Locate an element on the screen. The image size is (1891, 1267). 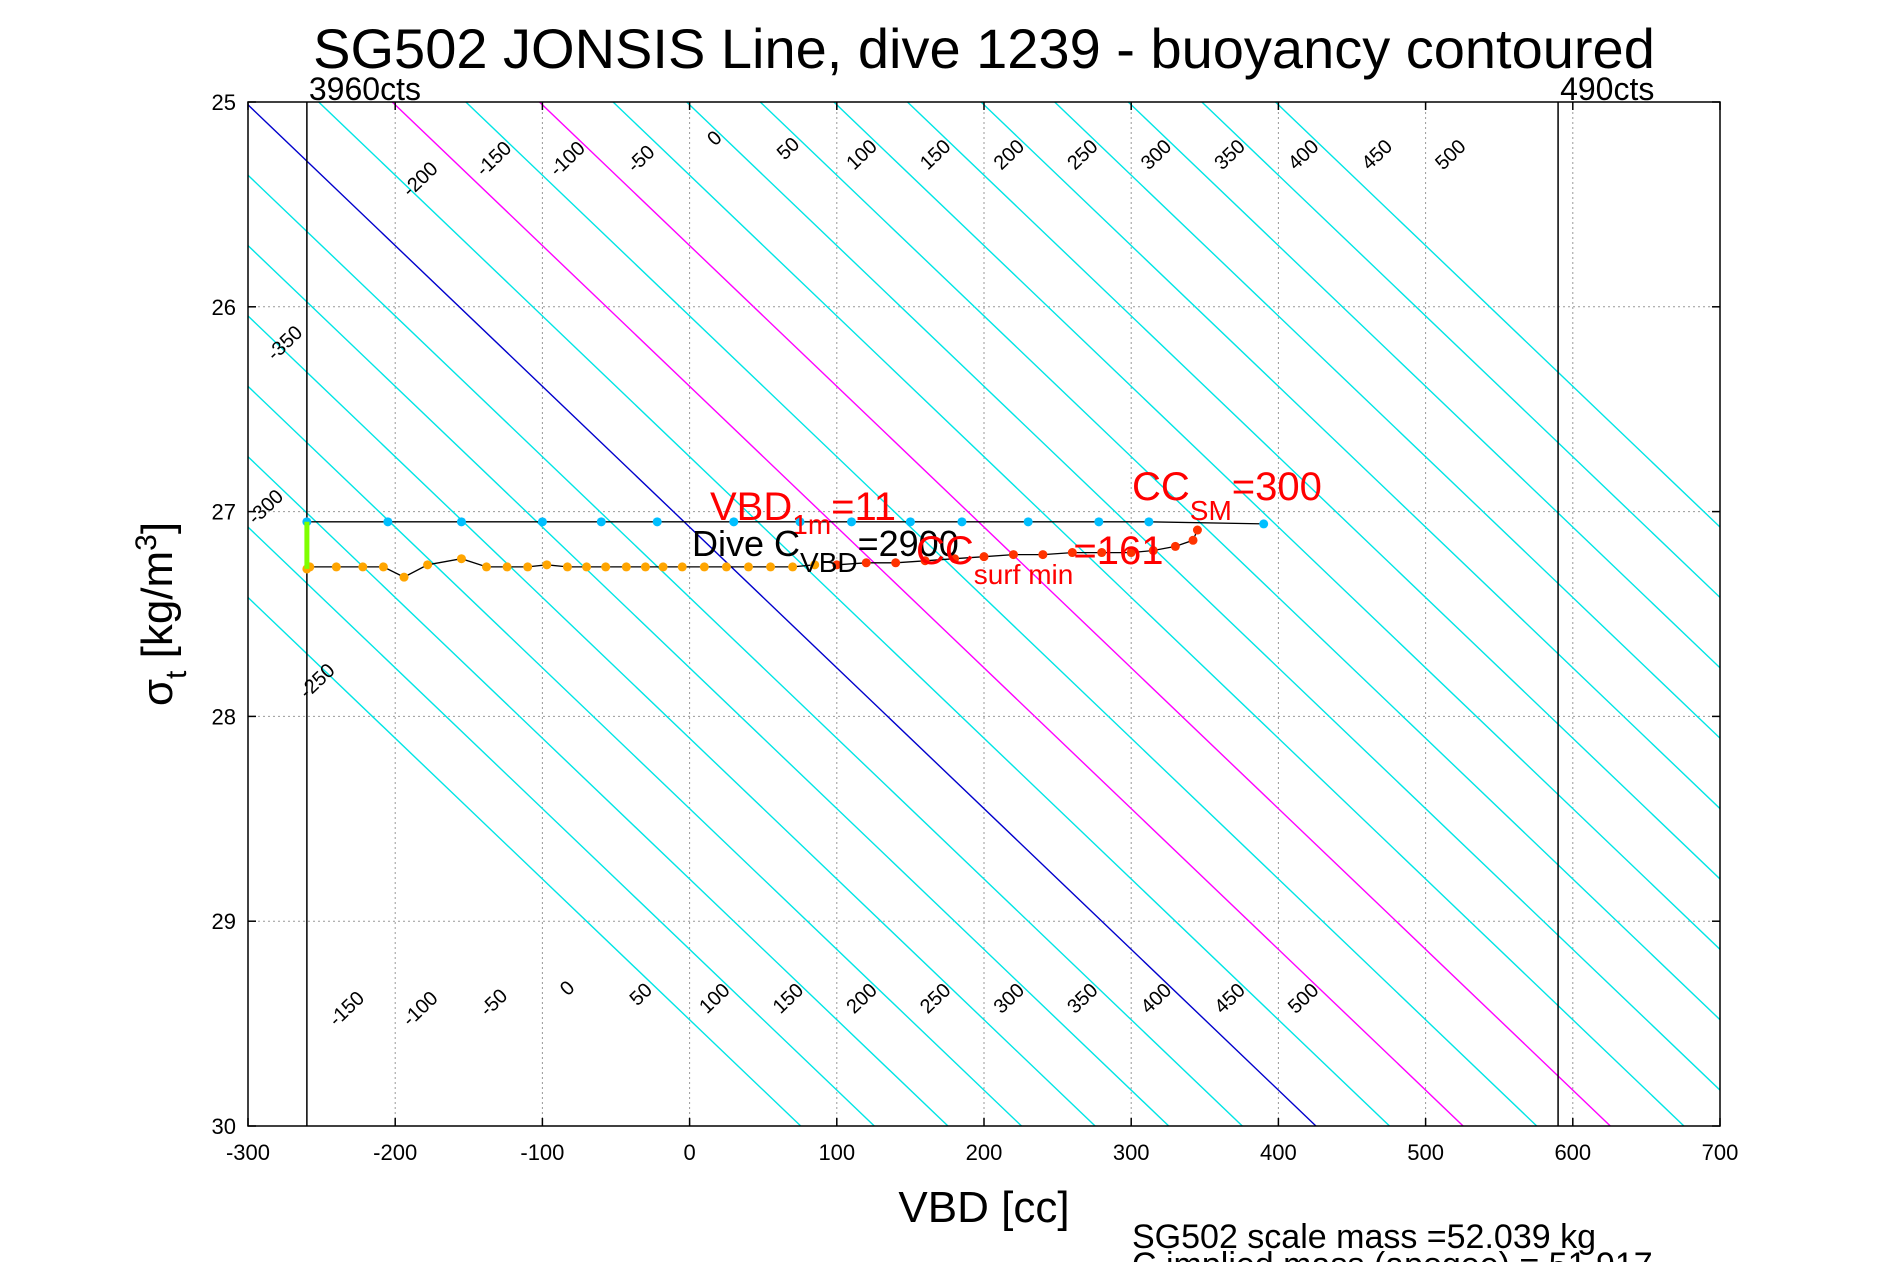
y-tick-label: 26 is located at coordinates (224, 307).